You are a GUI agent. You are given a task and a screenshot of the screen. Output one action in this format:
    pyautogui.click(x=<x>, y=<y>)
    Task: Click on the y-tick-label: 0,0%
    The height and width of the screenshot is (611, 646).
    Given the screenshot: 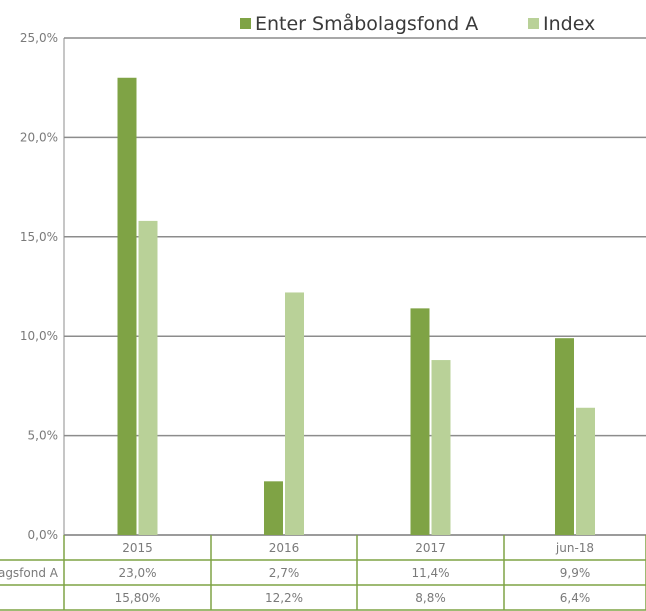 What is the action you would take?
    pyautogui.click(x=43, y=535)
    